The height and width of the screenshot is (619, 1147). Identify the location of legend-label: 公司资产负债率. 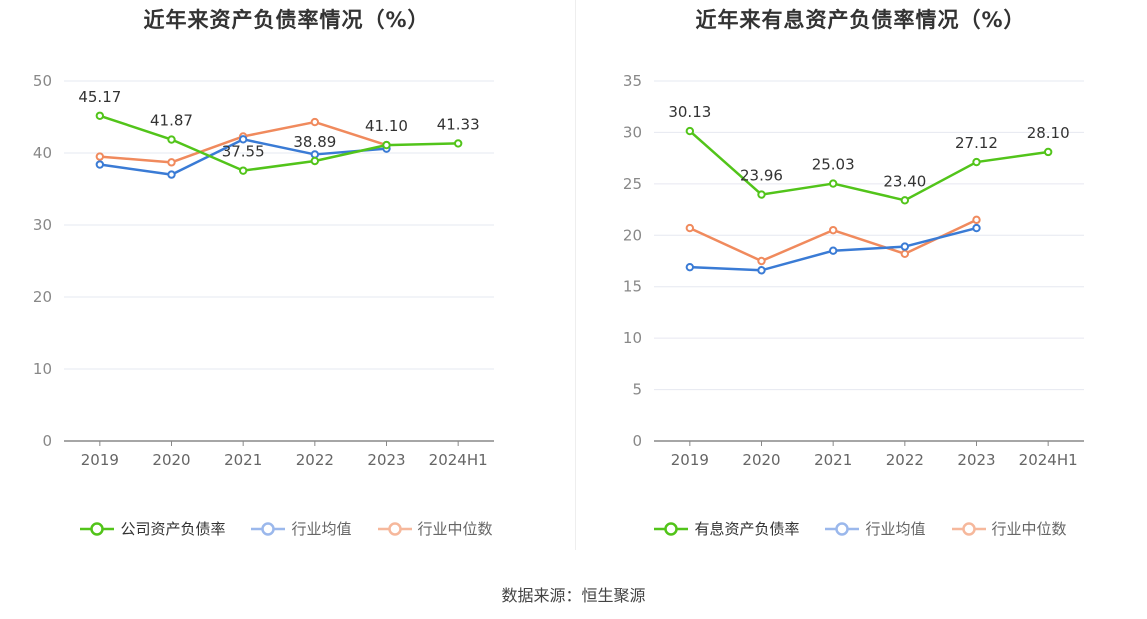
(173, 529).